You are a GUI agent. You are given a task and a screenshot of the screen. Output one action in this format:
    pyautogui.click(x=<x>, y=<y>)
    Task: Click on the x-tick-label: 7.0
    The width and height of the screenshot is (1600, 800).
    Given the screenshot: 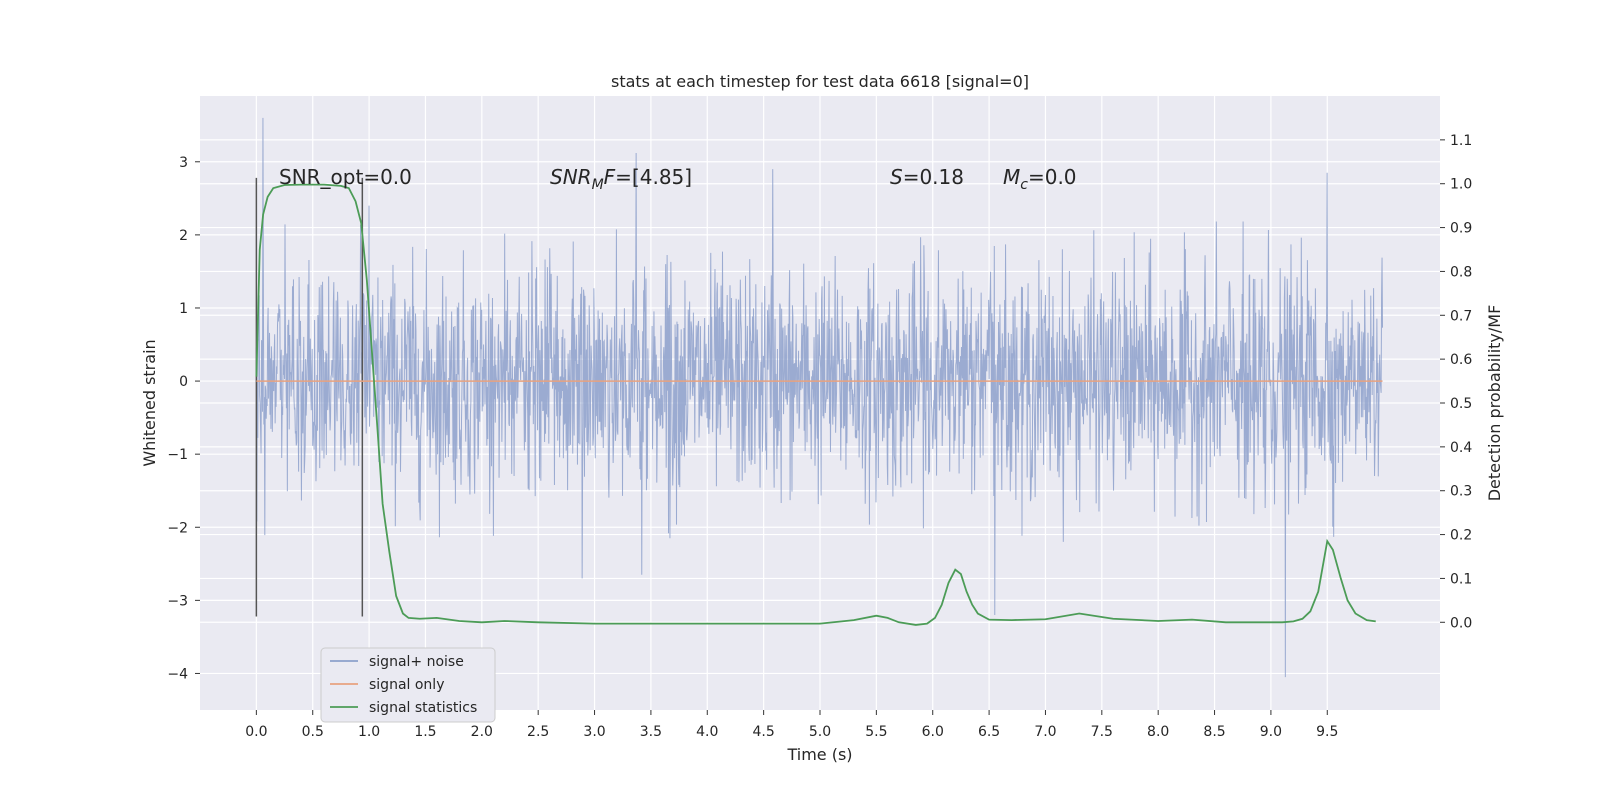 What is the action you would take?
    pyautogui.click(x=1045, y=732)
    